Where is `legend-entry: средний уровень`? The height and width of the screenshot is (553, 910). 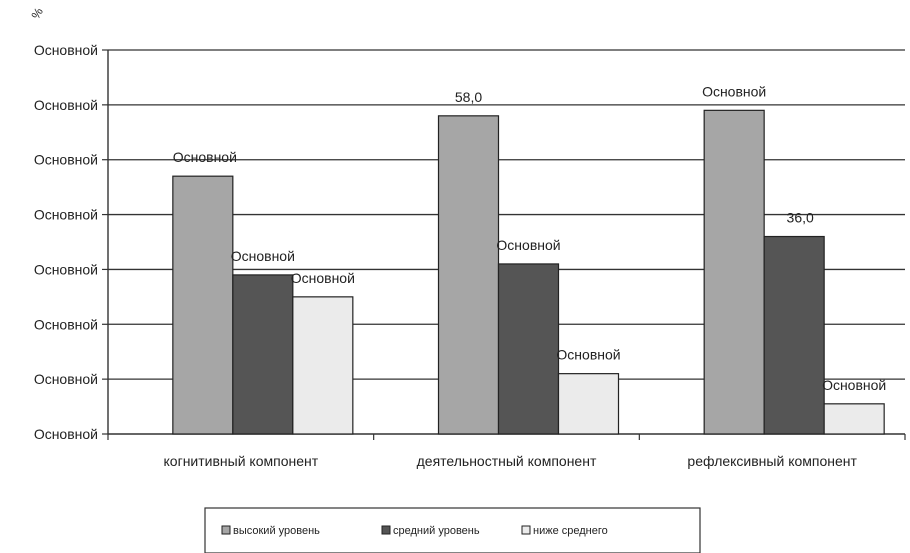 legend-entry: средний уровень is located at coordinates (436, 531).